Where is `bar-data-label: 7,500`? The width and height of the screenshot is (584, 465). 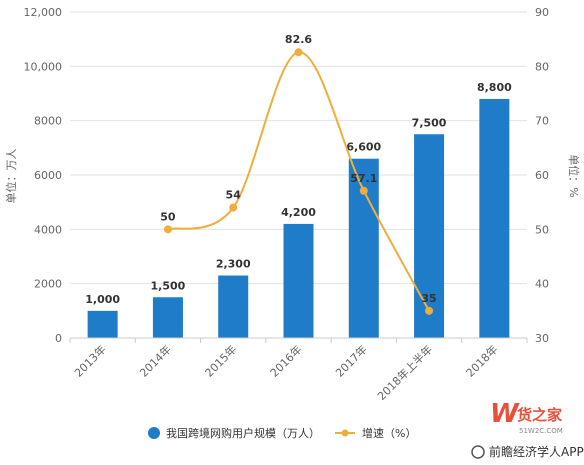
bar-data-label: 7,500 is located at coordinates (429, 122).